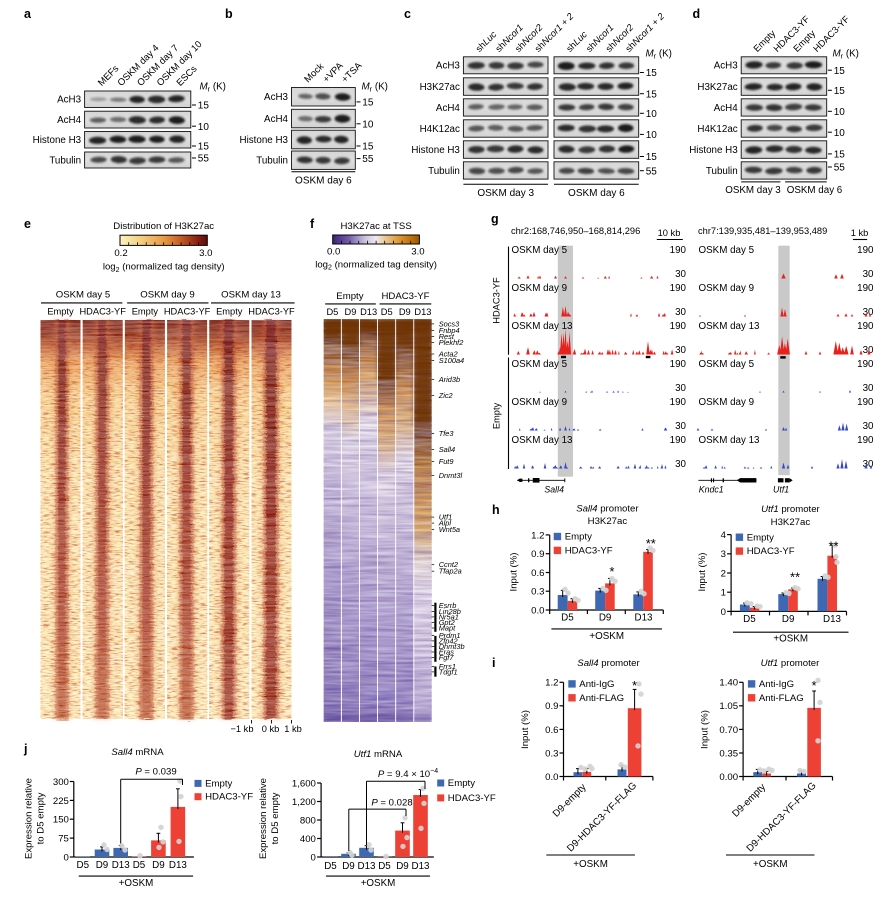  What do you see at coordinates (711, 490) in the screenshot?
I see `svg-text: Kndc1` at bounding box center [711, 490].